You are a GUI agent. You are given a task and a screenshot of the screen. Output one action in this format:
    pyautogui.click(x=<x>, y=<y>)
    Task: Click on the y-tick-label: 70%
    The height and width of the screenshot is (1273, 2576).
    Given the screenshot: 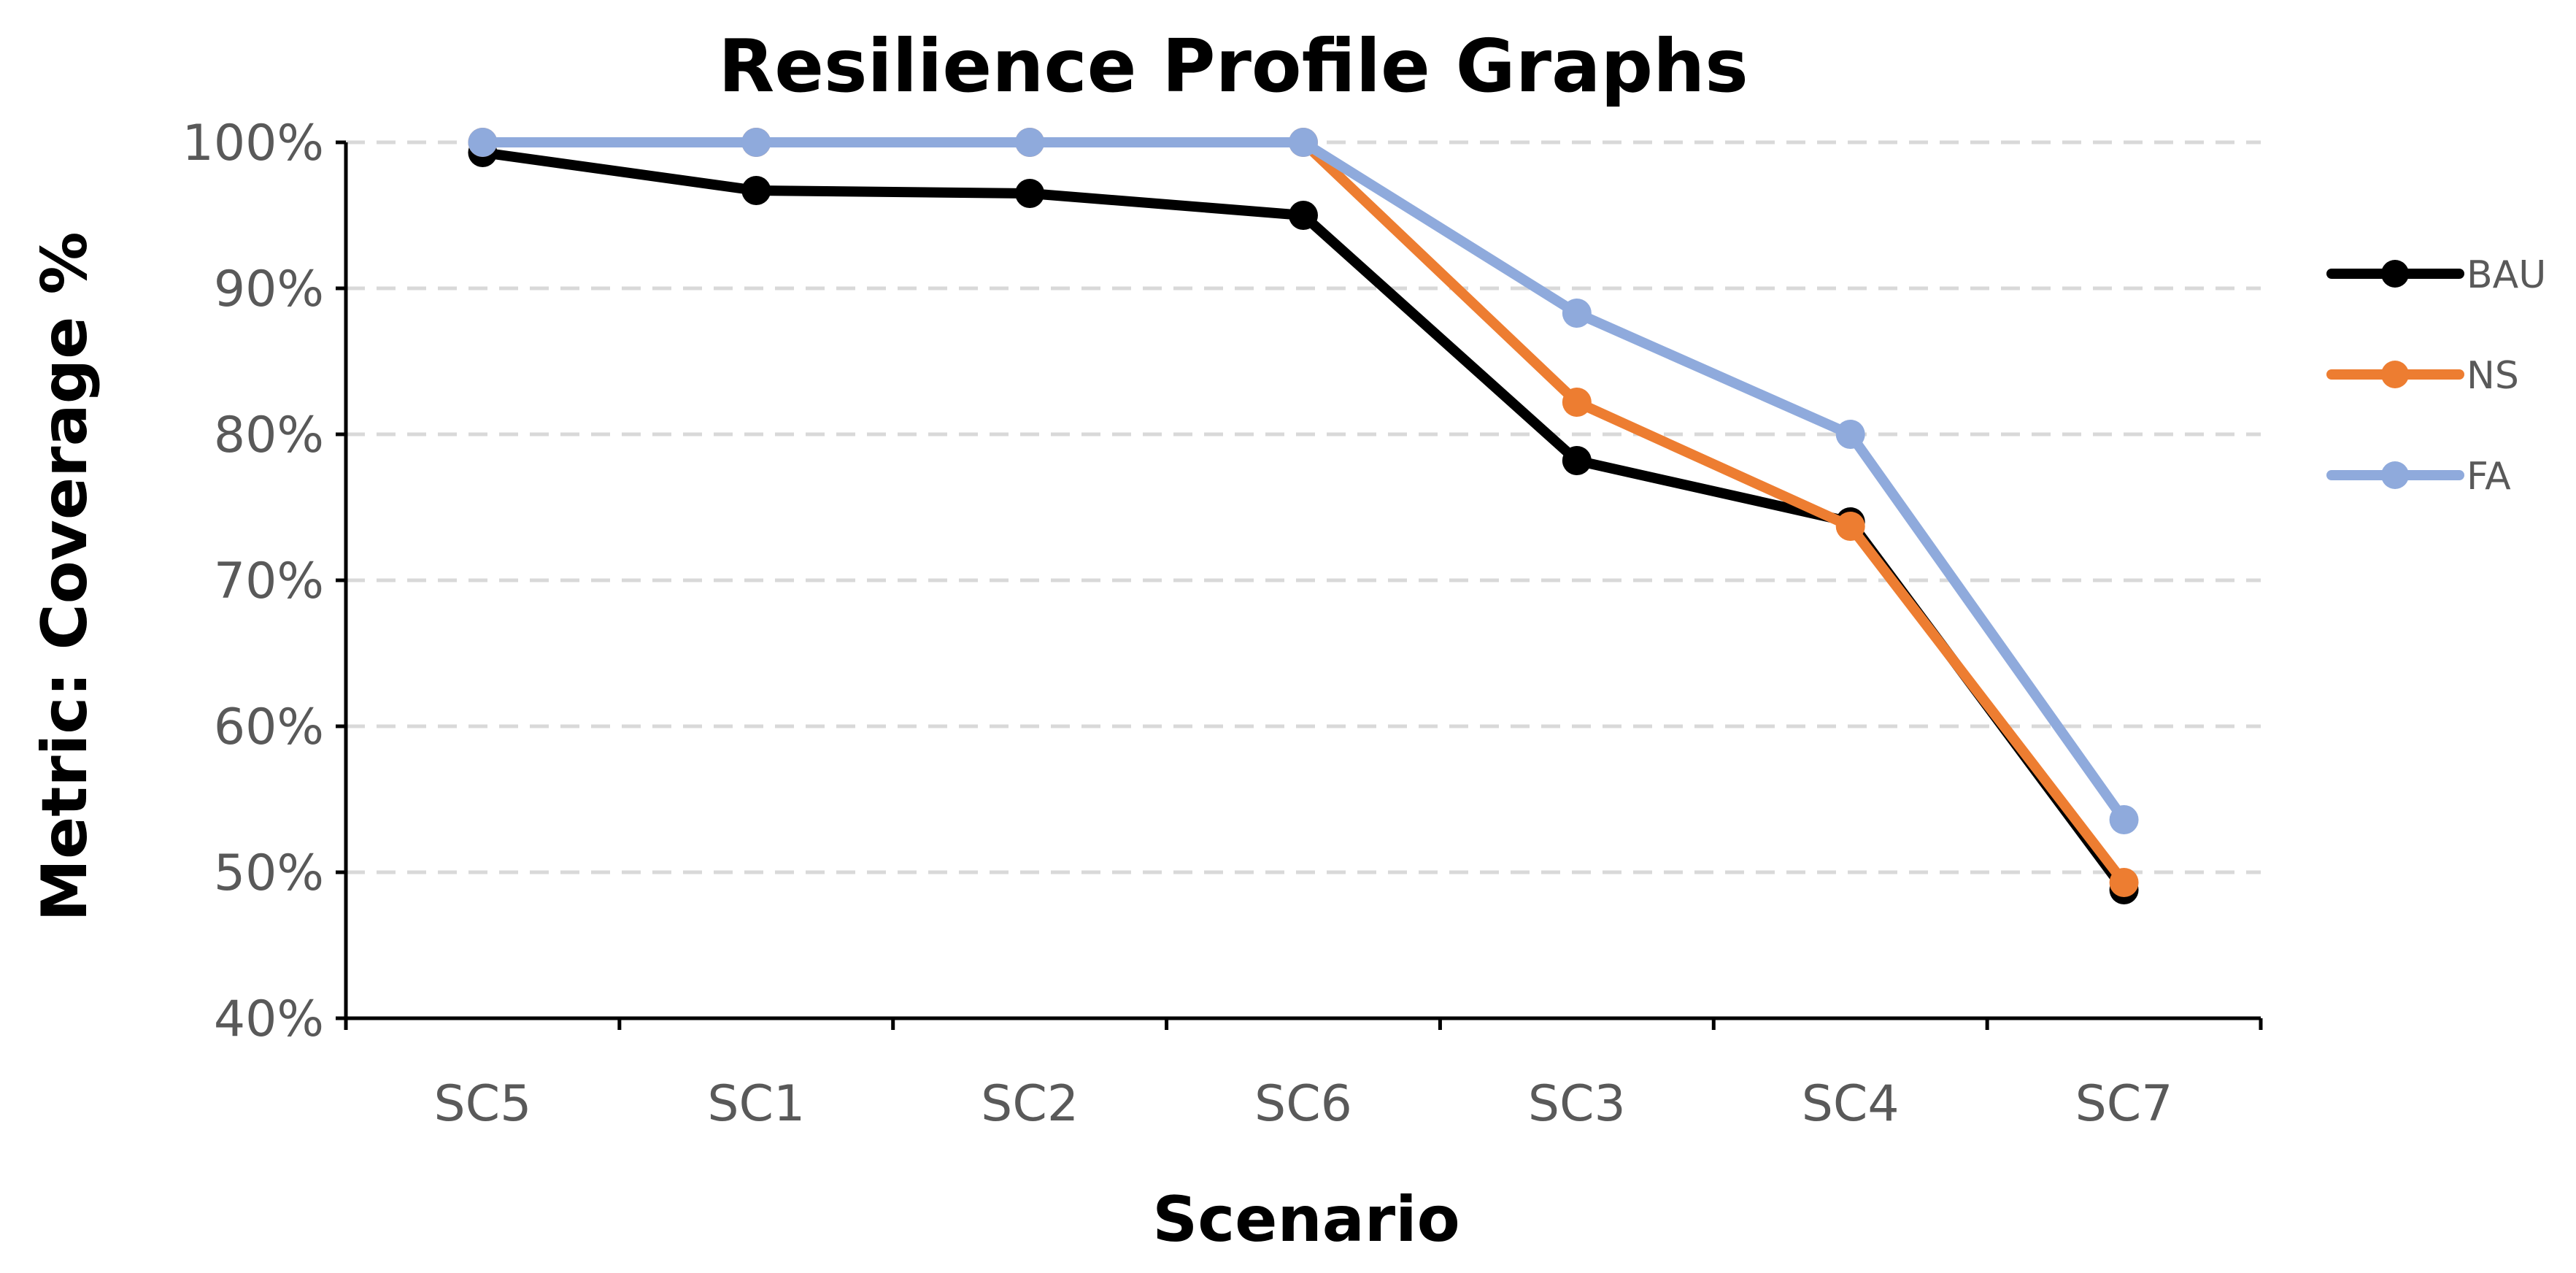 What is the action you would take?
    pyautogui.click(x=269, y=581)
    